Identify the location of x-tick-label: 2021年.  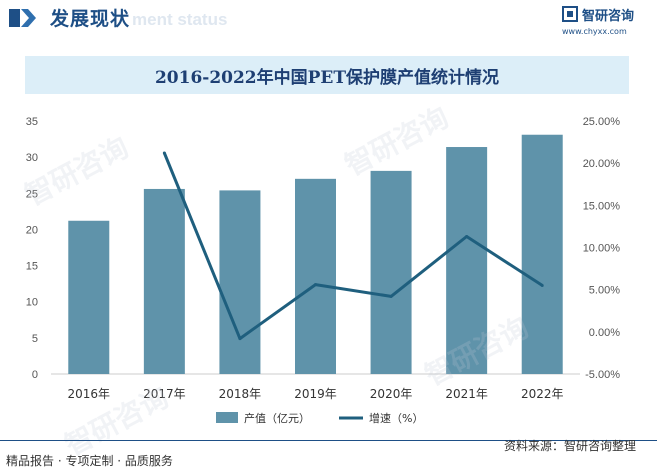
(466, 394).